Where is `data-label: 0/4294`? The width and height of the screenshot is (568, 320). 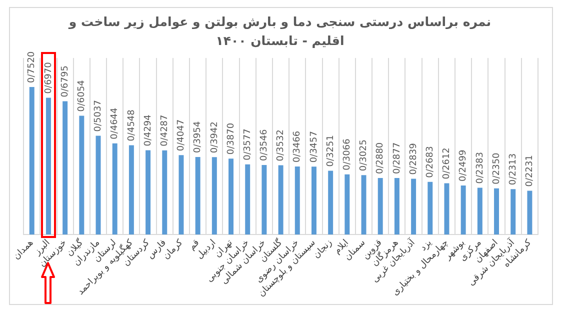
data-label: 0/4294 is located at coordinates (148, 130).